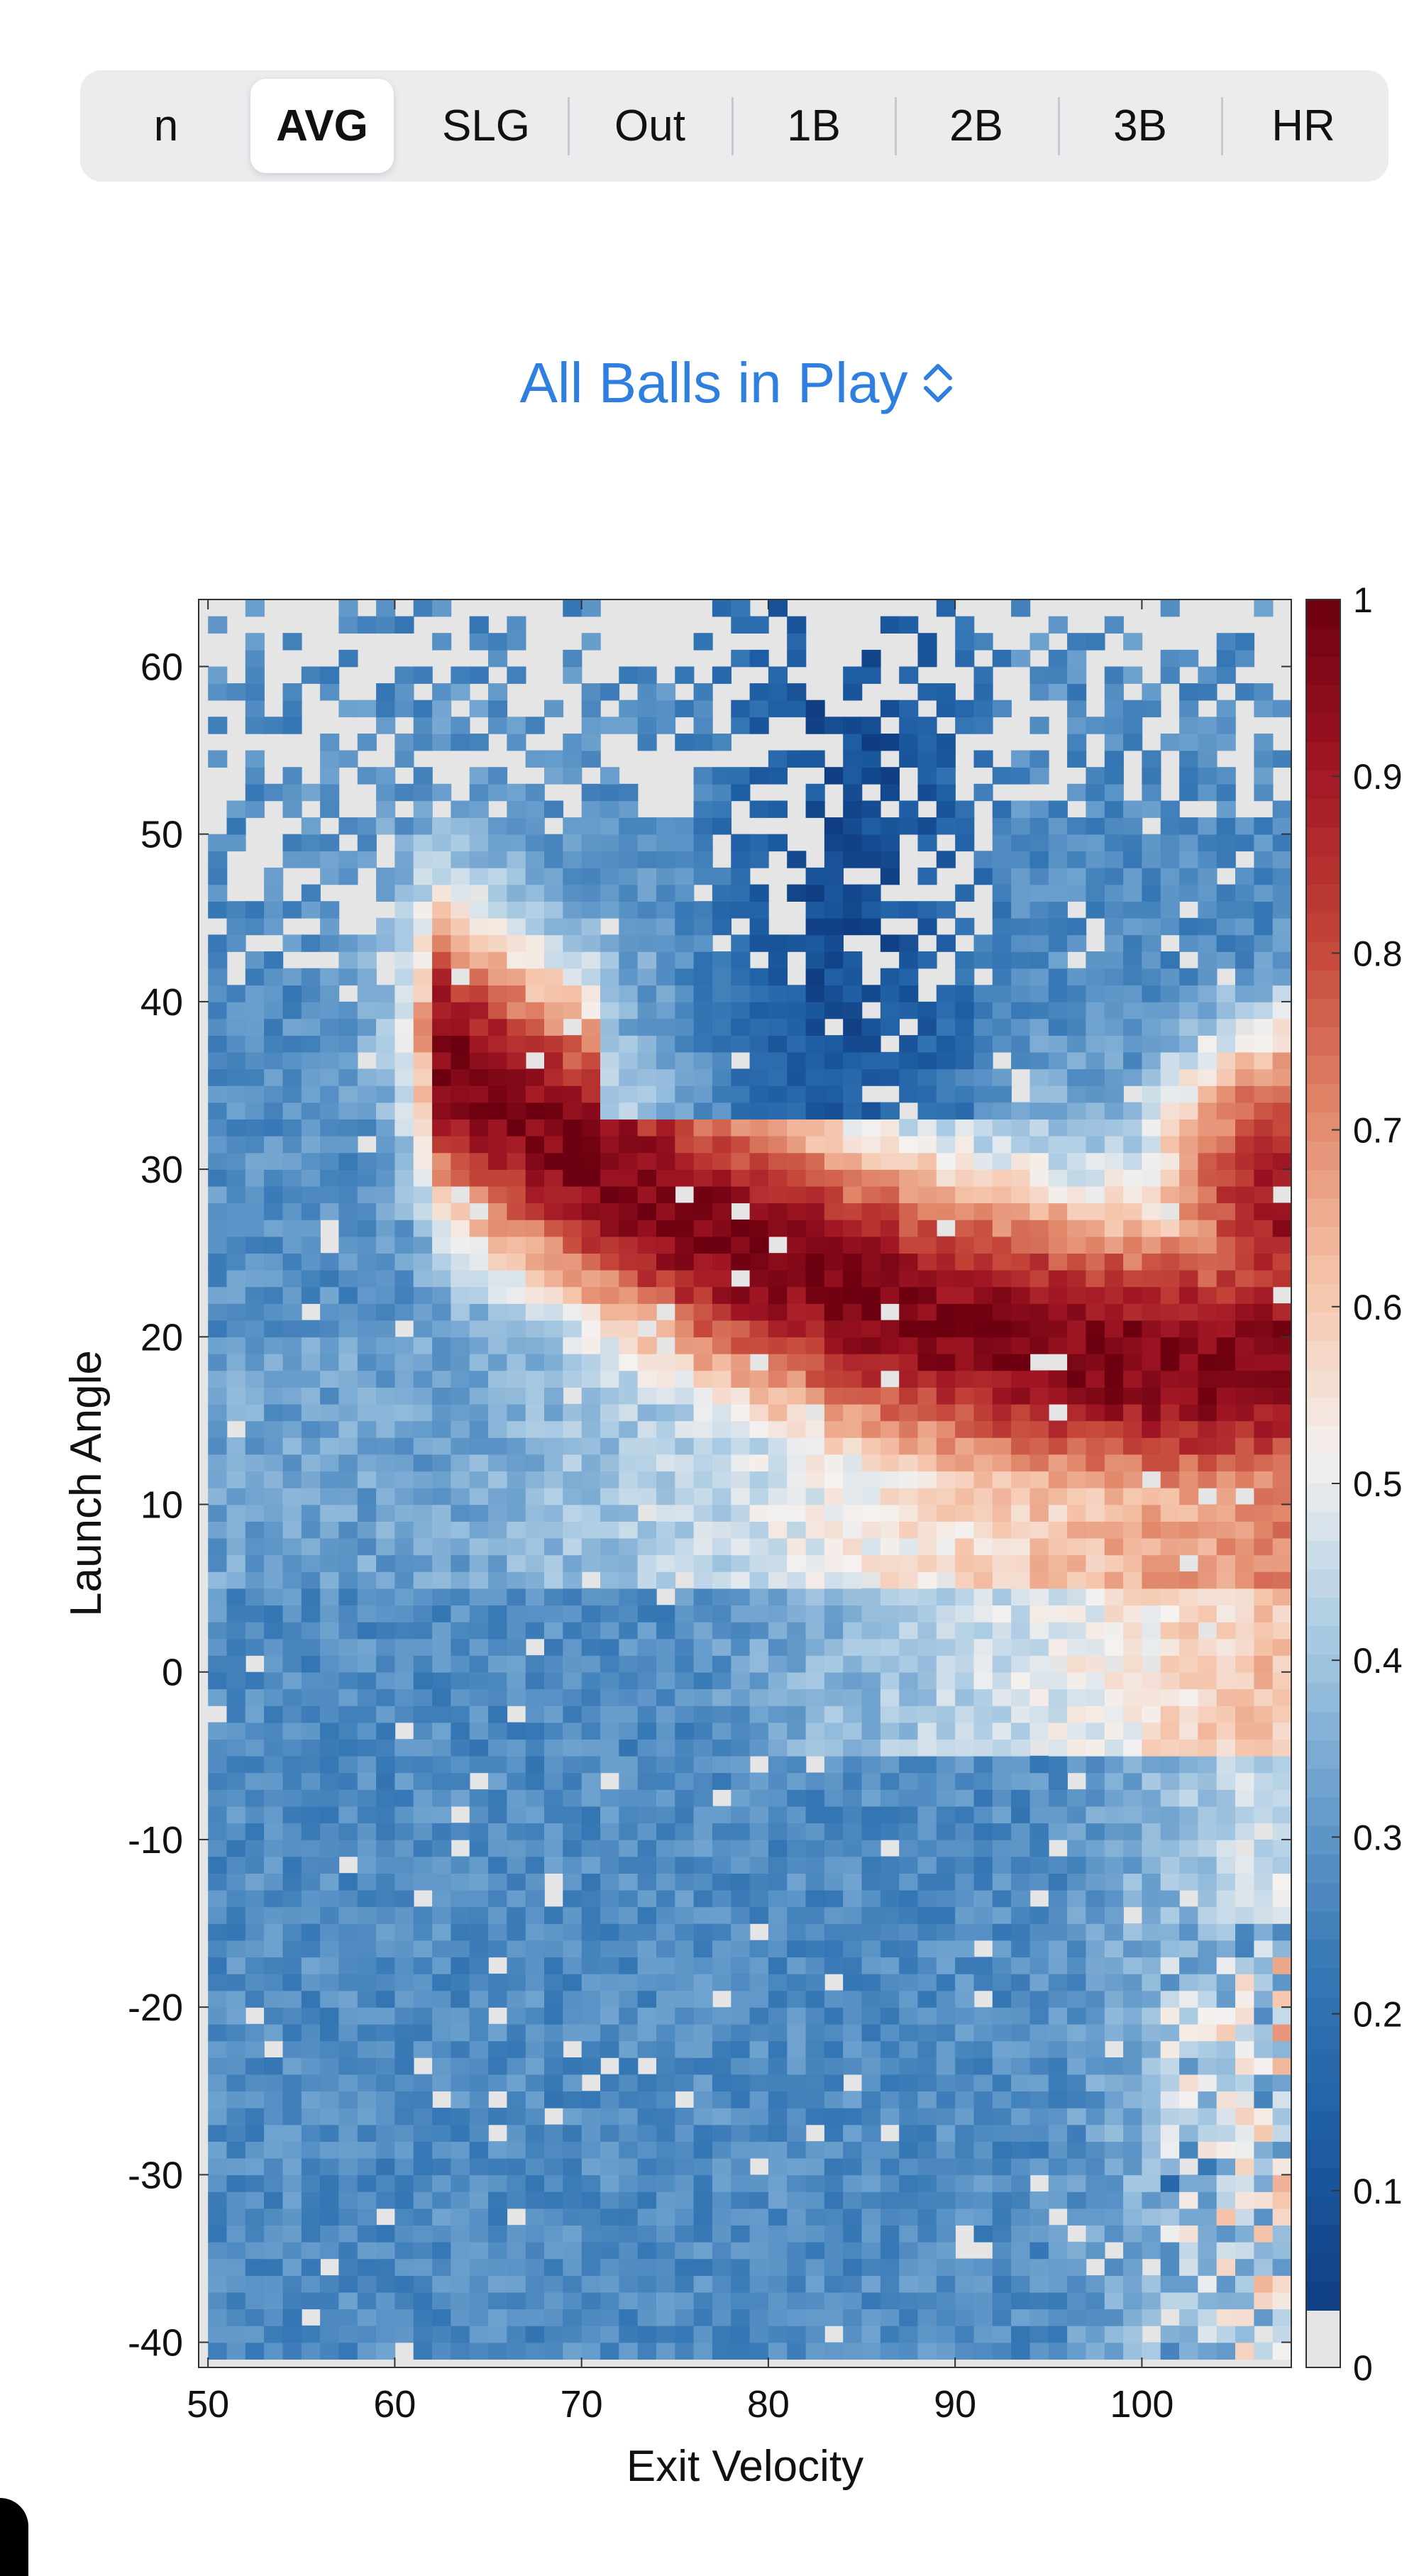 The height and width of the screenshot is (2576, 1419). Describe the element at coordinates (1303, 125) in the screenshot. I see `segment-hr: HR` at that location.